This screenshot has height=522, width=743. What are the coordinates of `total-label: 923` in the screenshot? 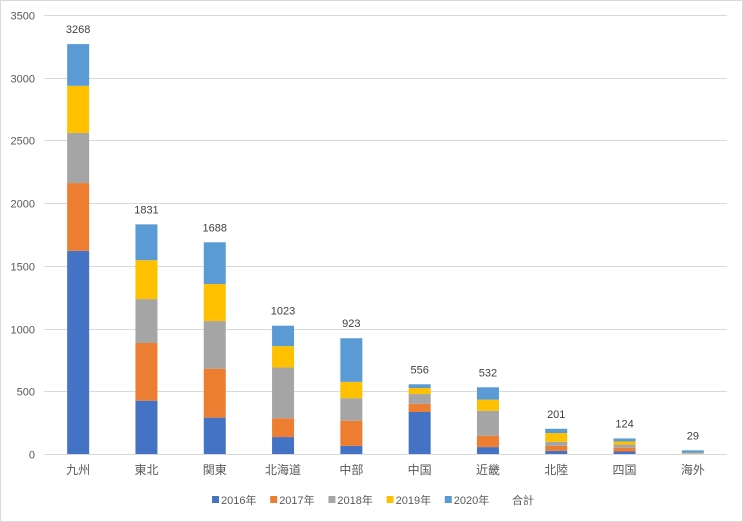 It's located at (351, 324).